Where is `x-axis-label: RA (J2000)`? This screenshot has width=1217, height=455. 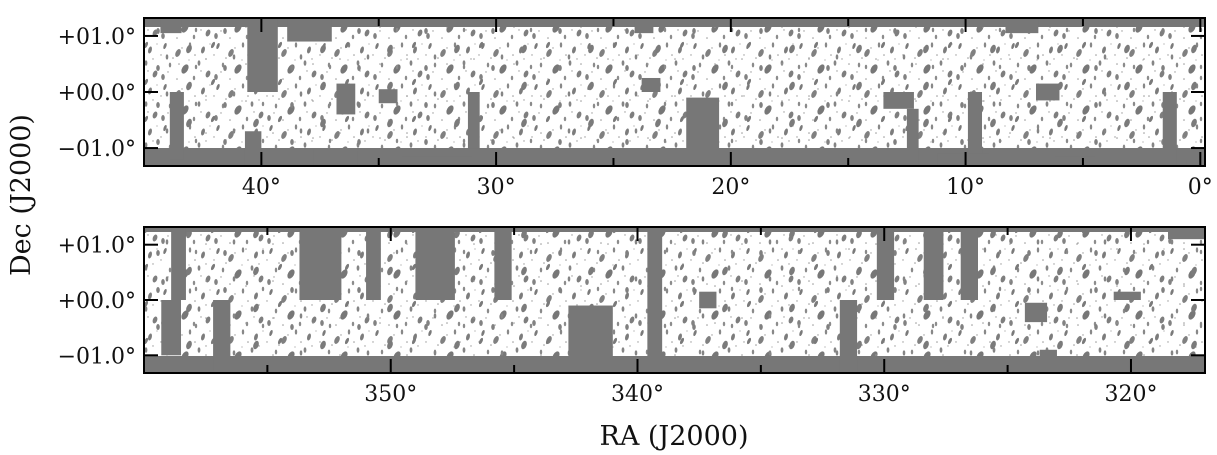
x-axis-label: RA (J2000) is located at coordinates (673, 436).